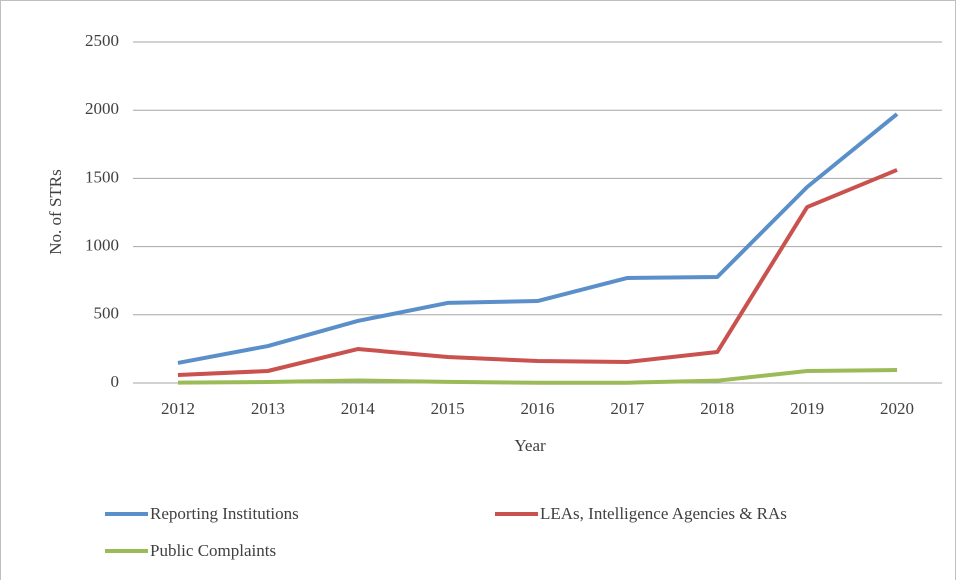 This screenshot has height=580, width=957. Describe the element at coordinates (358, 408) in the screenshot. I see `x-tick-label: 2014` at that location.